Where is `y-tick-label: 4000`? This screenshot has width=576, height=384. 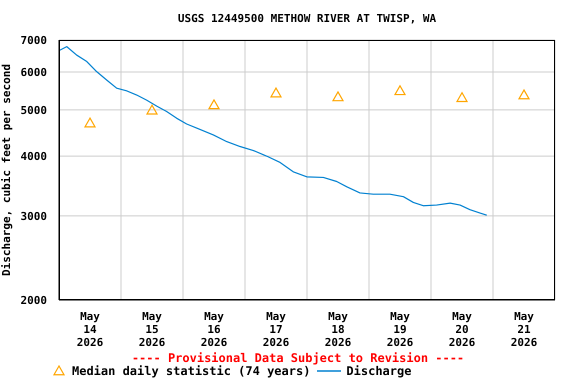 y-tick-label: 4000 is located at coordinates (33, 157).